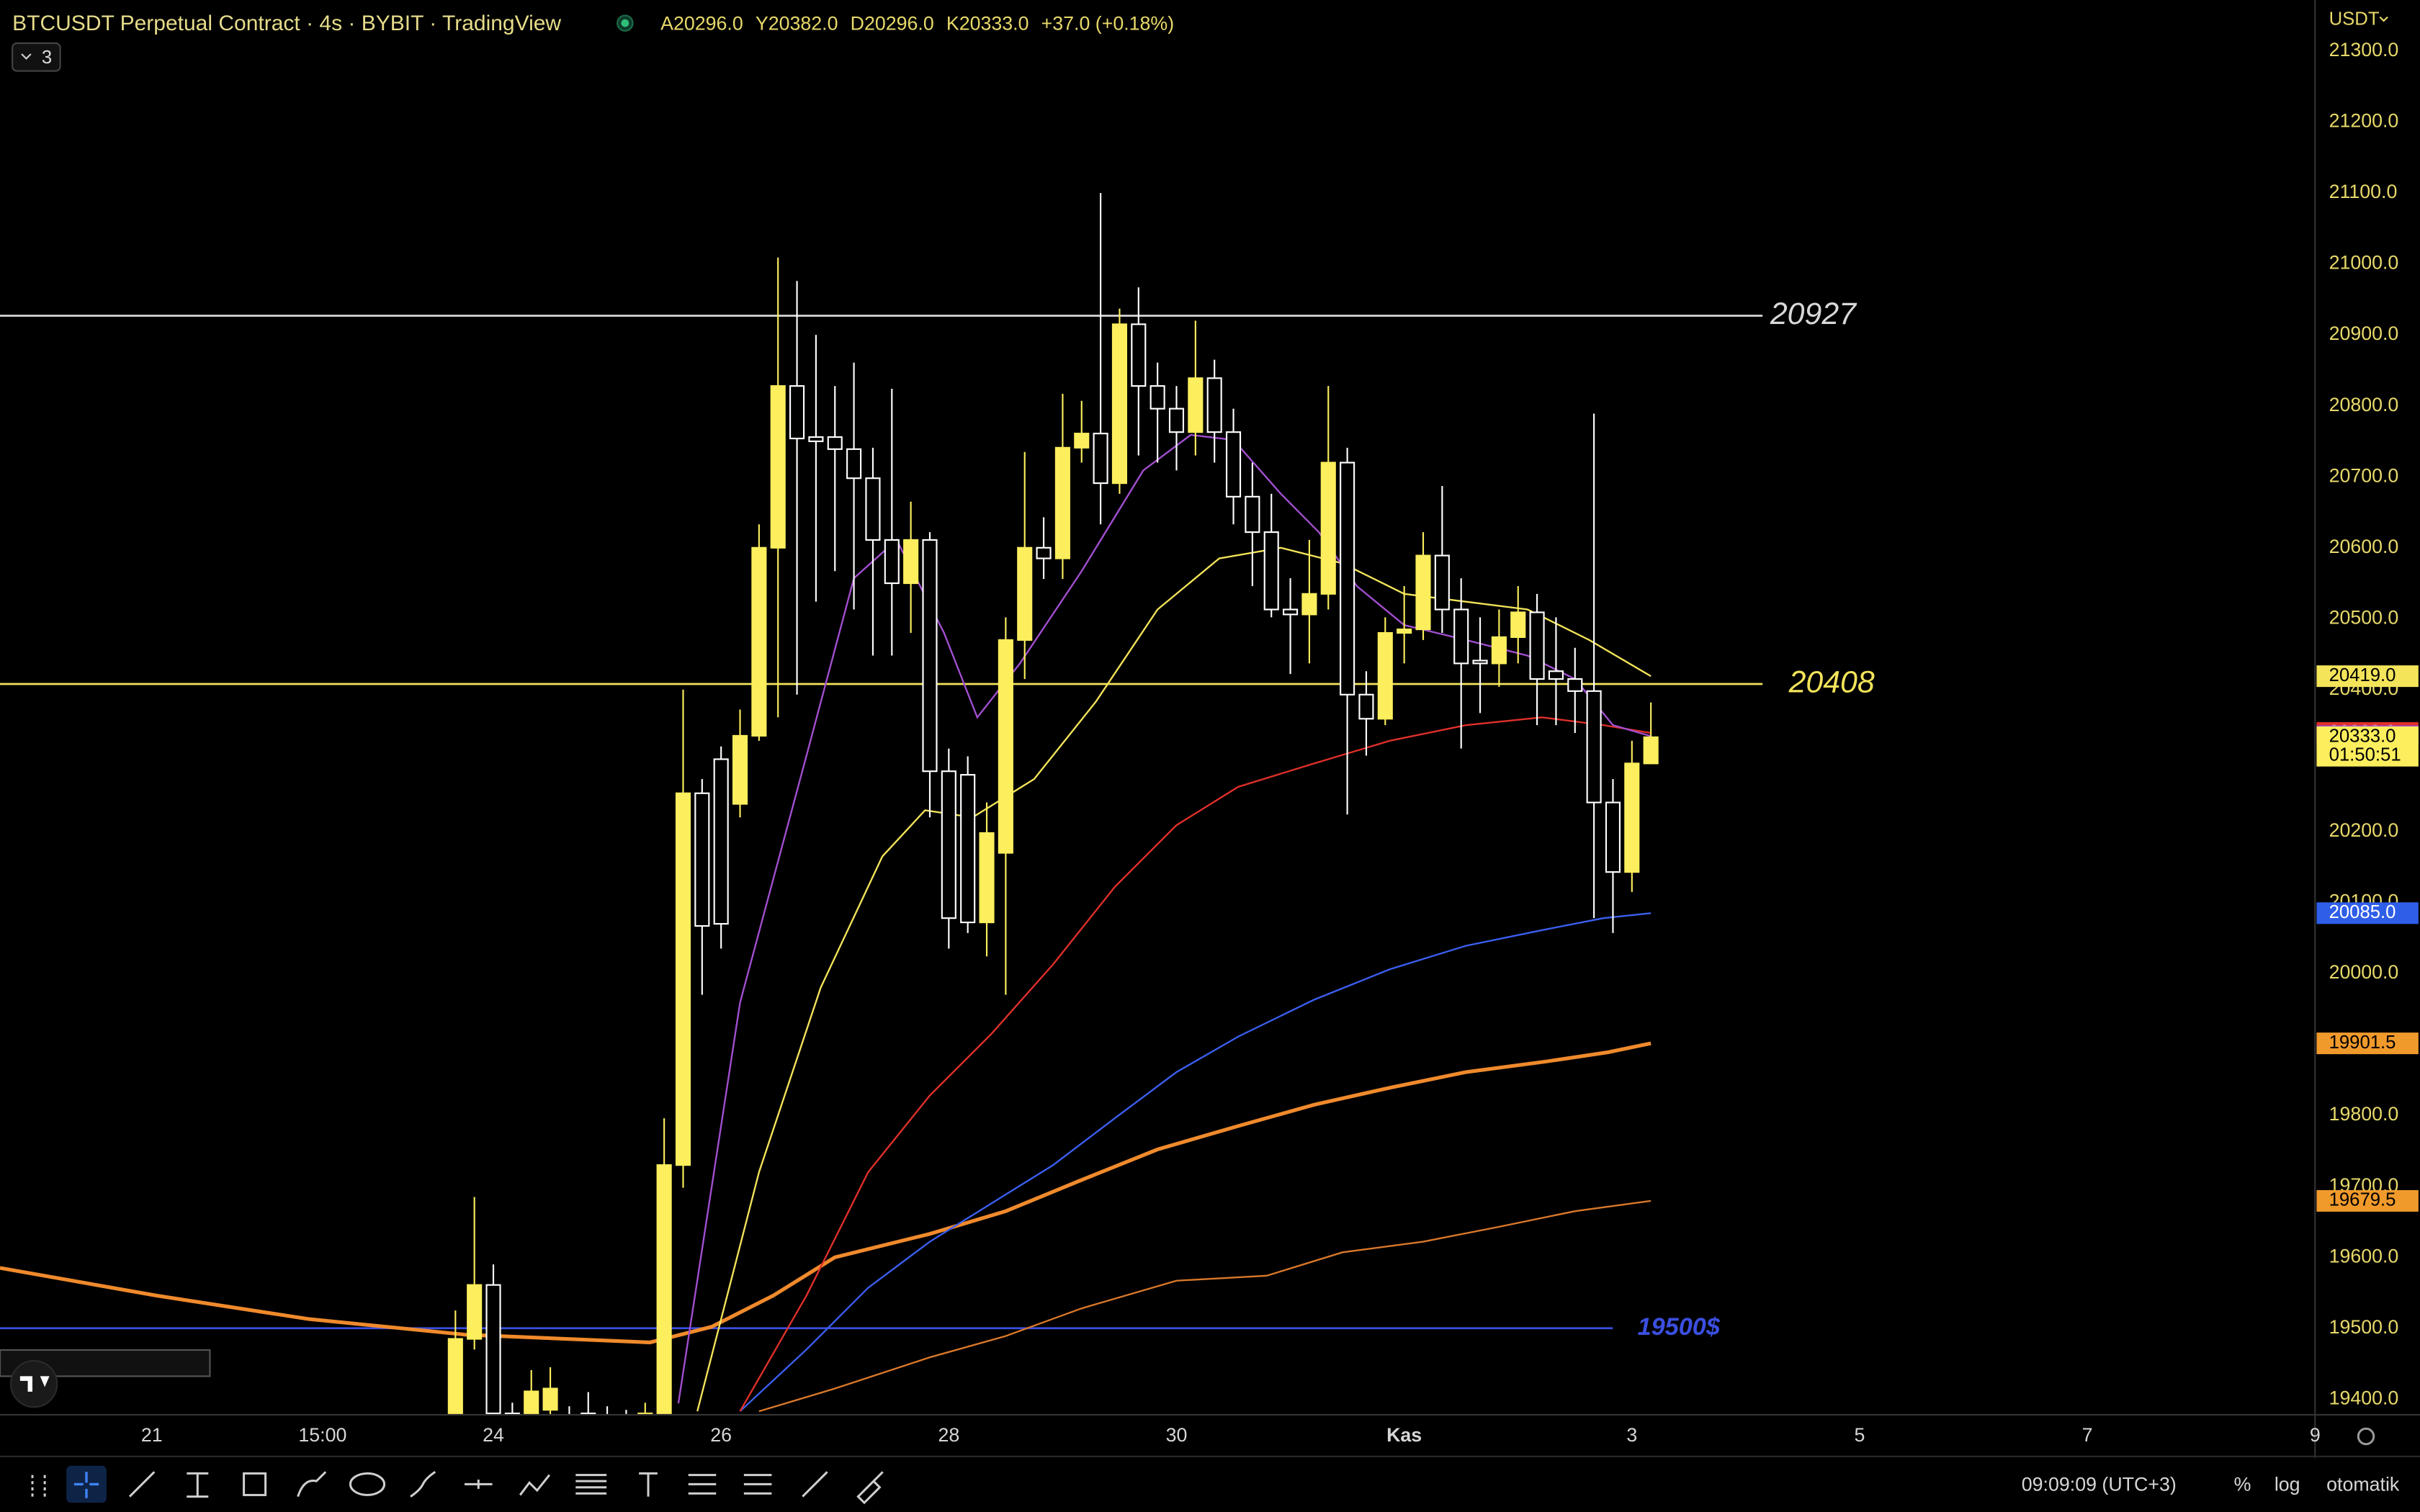 This screenshot has width=2420, height=1512. What do you see at coordinates (142, 1484) in the screenshot?
I see `line-tool` at bounding box center [142, 1484].